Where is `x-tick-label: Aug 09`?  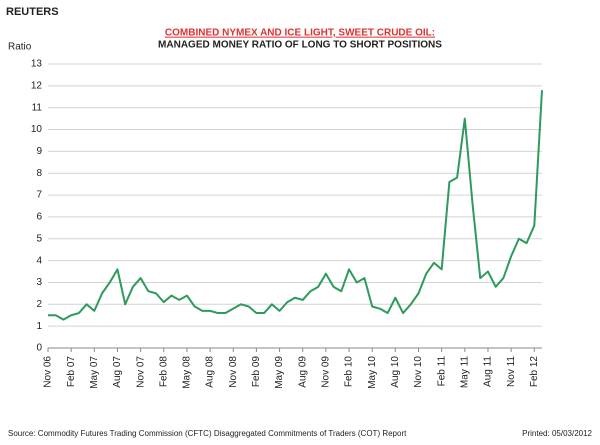
x-tick-label: Aug 09 is located at coordinates (302, 372).